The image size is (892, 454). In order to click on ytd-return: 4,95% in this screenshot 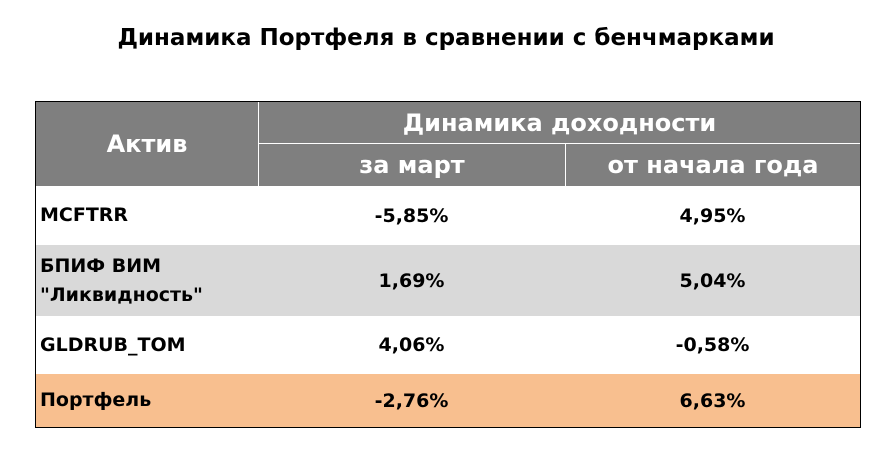, I will do `click(712, 215)`.